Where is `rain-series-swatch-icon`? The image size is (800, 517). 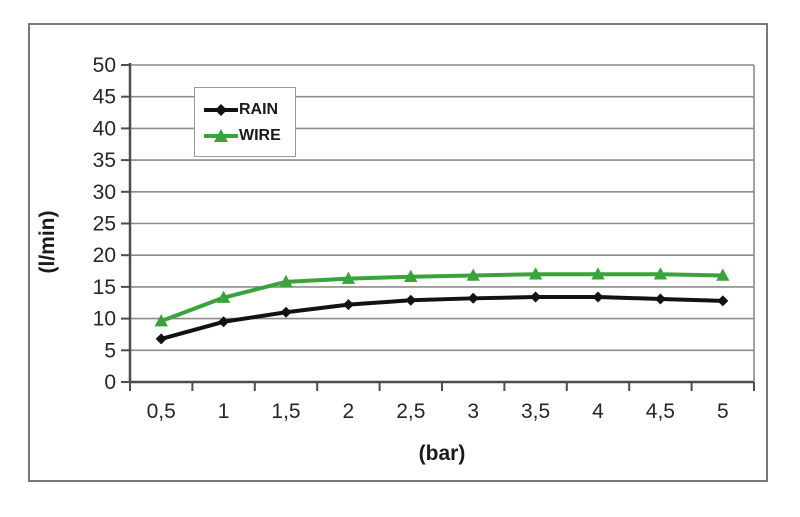 rain-series-swatch-icon is located at coordinates (221, 110).